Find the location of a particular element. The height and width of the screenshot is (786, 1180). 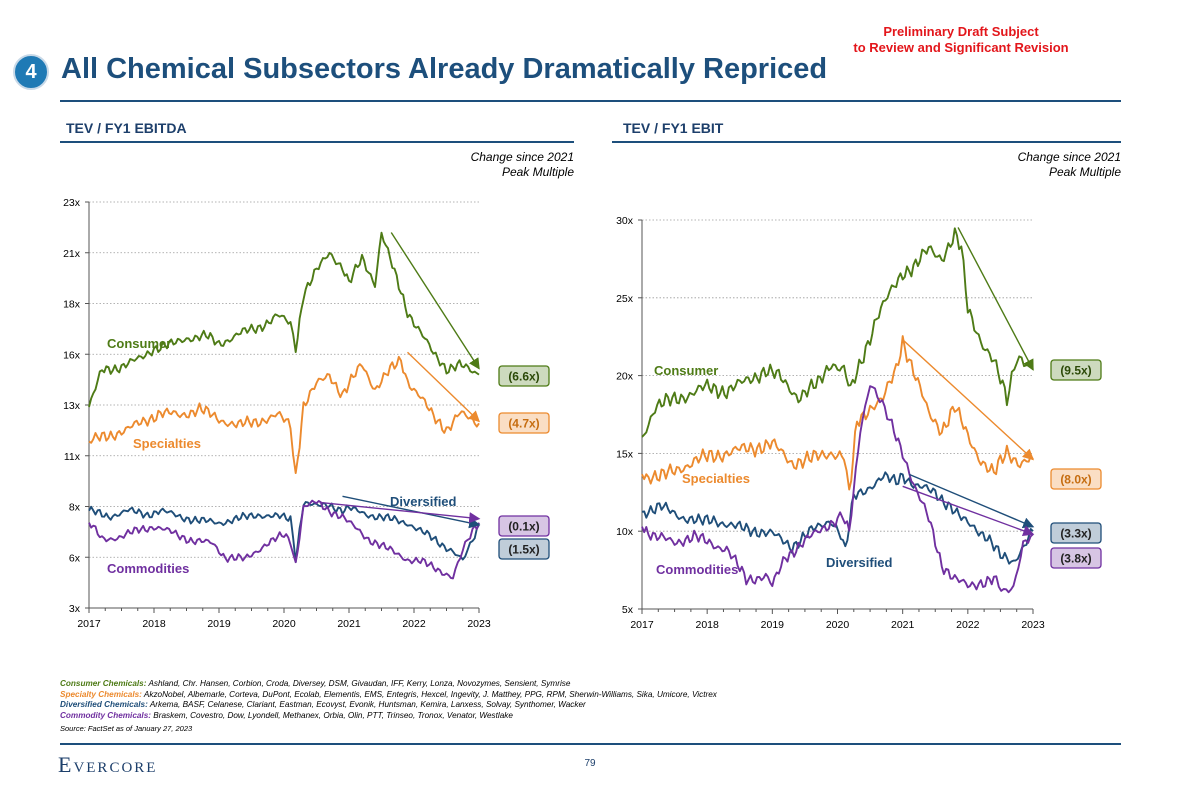

ebit-change-value-specialties: (8.0x) is located at coordinates (1075, 480).